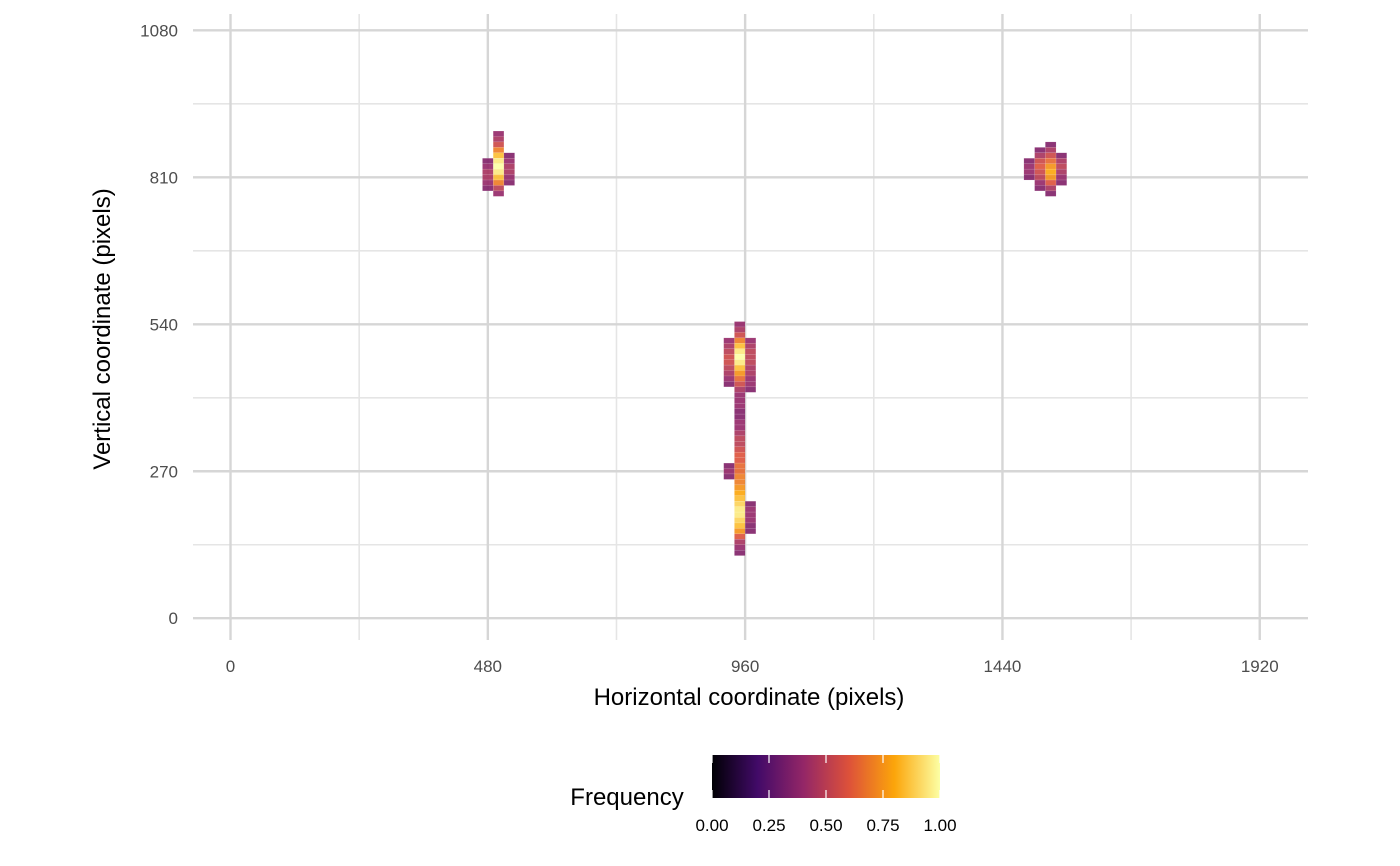 The height and width of the screenshot is (866, 1400). Describe the element at coordinates (164, 471) in the screenshot. I see `y-tick-label: 270` at that location.